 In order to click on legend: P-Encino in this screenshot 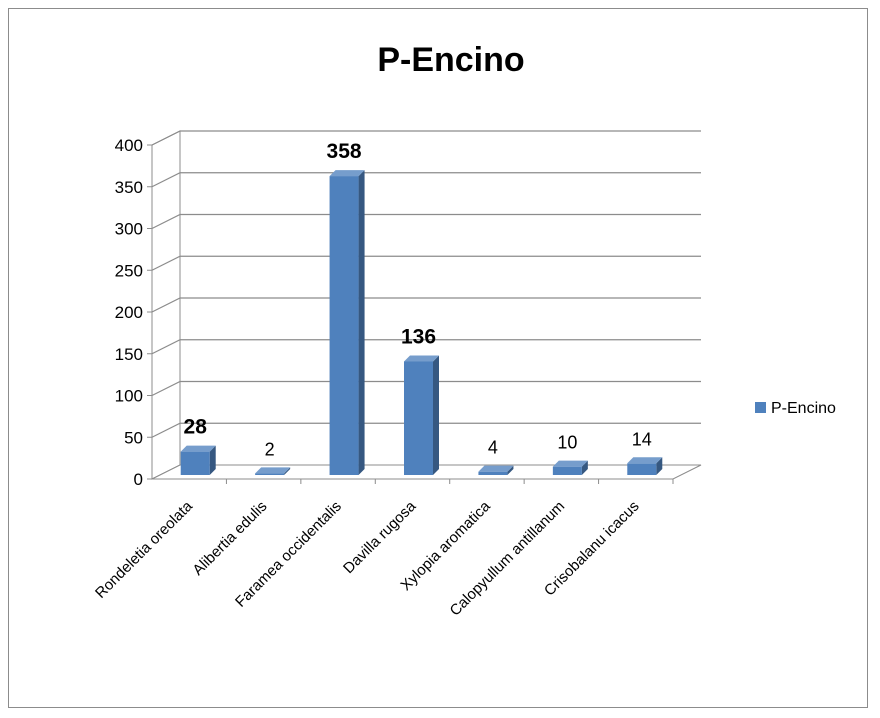, I will do `click(795, 408)`.